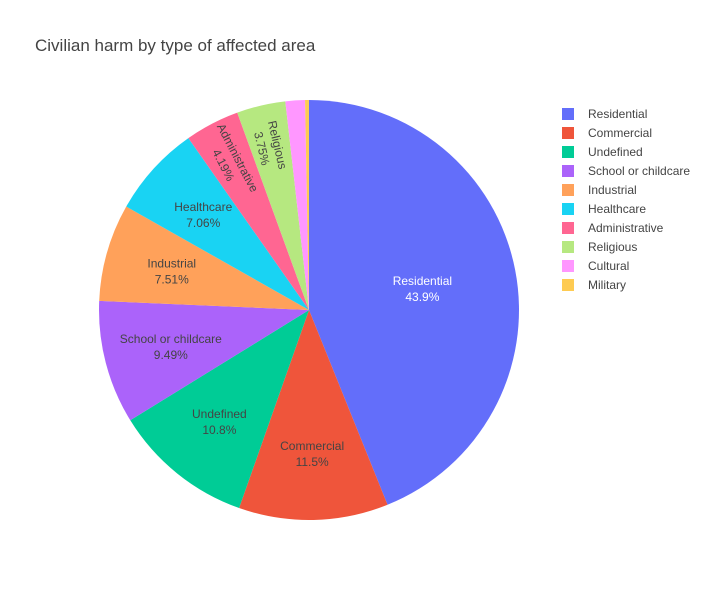 Image resolution: width=701 pixels, height=600 pixels. I want to click on legend-label: Administrative, so click(626, 228).